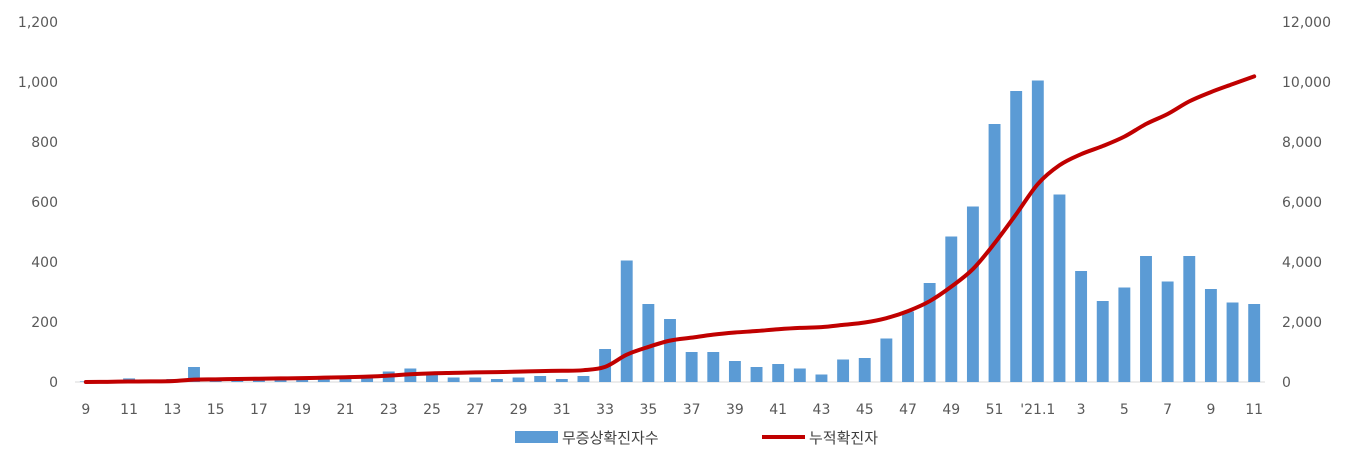 The image size is (1350, 452). I want to click on x-axis-tick-label: 33, so click(605, 410).